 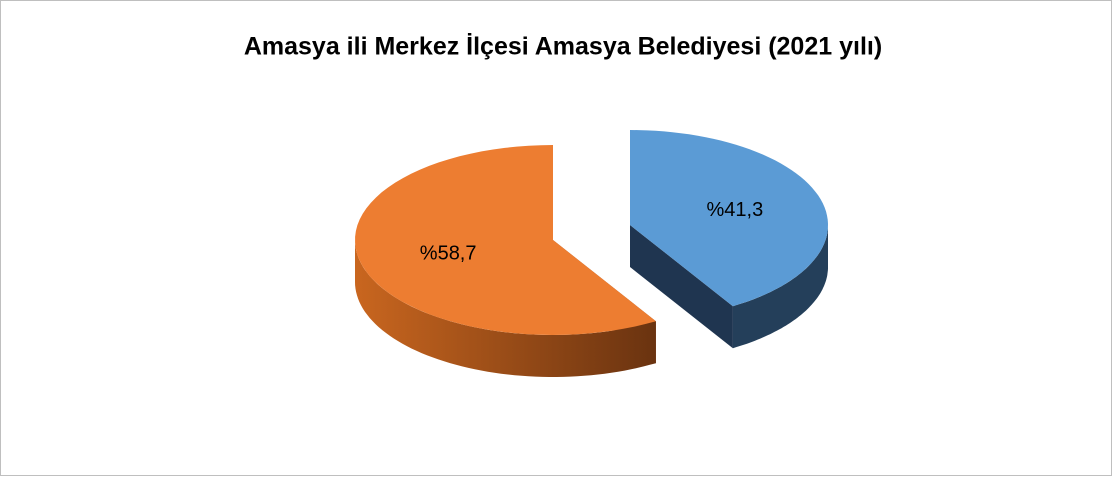 What do you see at coordinates (448, 253) in the screenshot?
I see `data-label: %58,7` at bounding box center [448, 253].